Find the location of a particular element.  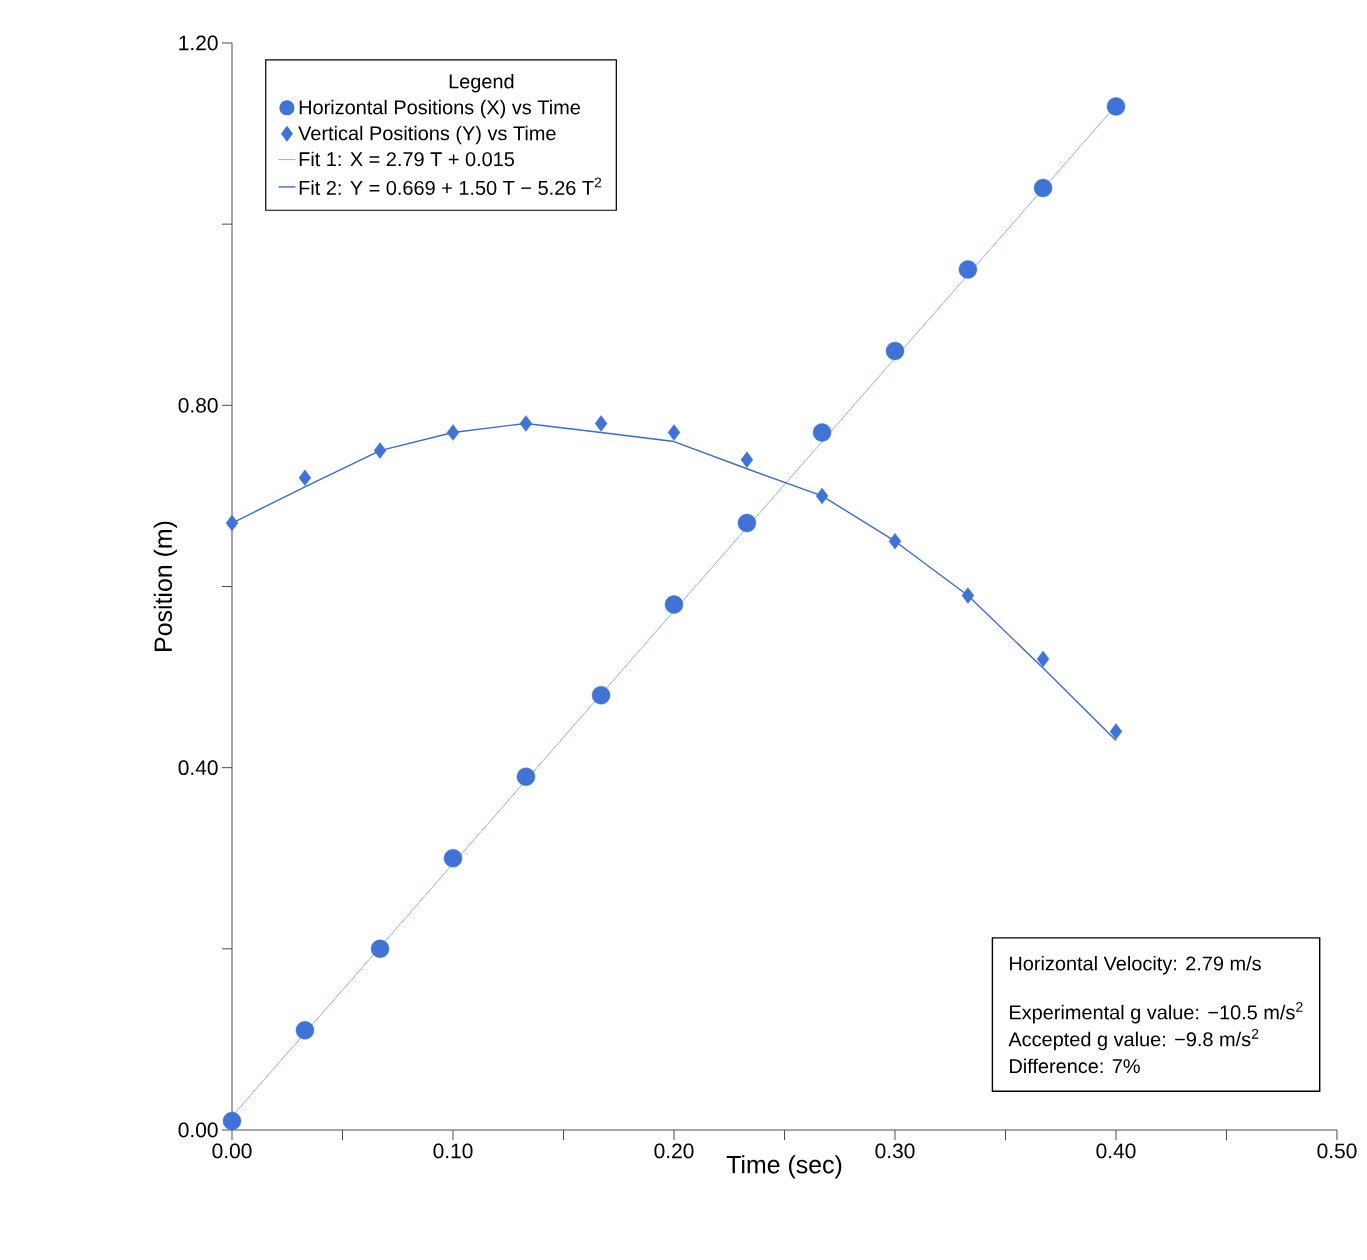

y-tick-label: 0.00 is located at coordinates (198, 1130).